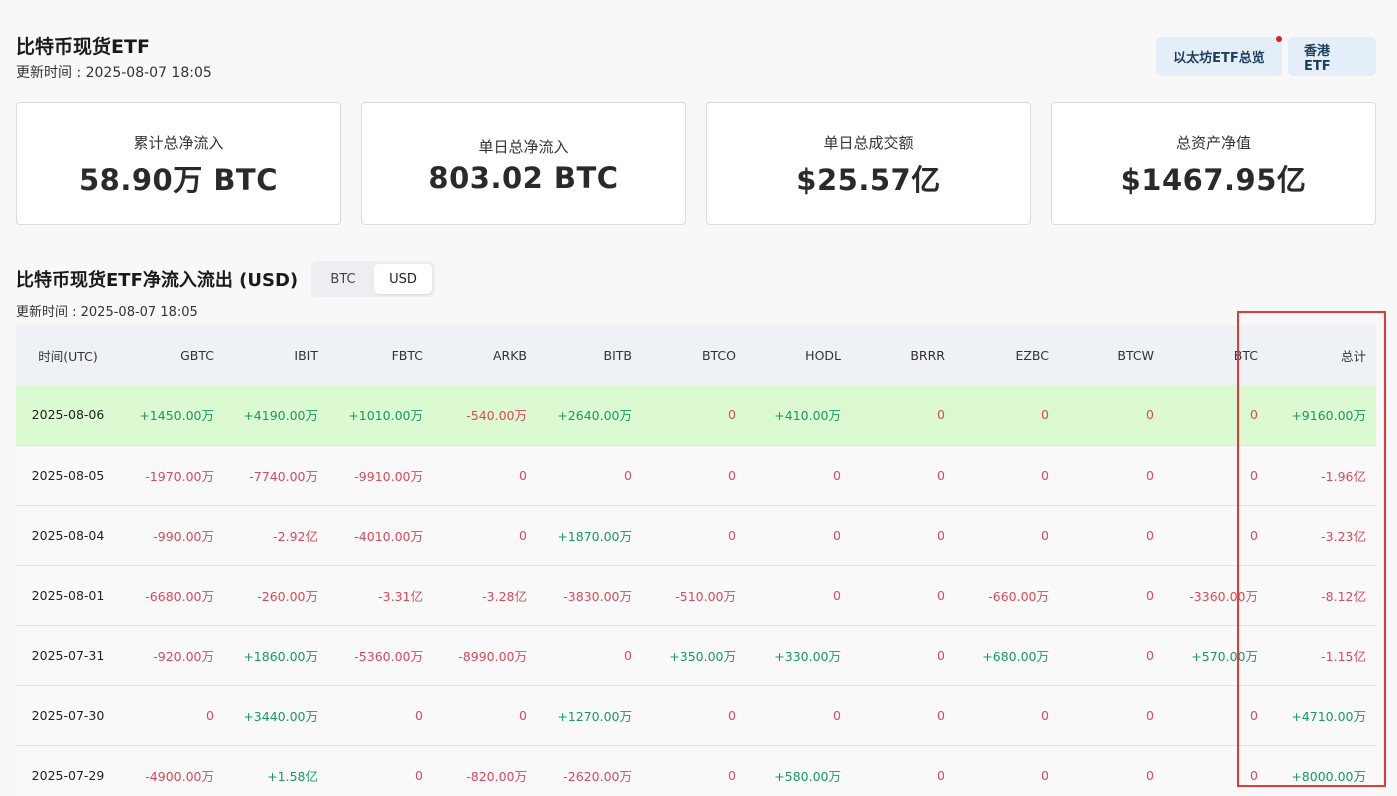  What do you see at coordinates (1223, 596) in the screenshot?
I see `flow-cell: -3360.00万` at bounding box center [1223, 596].